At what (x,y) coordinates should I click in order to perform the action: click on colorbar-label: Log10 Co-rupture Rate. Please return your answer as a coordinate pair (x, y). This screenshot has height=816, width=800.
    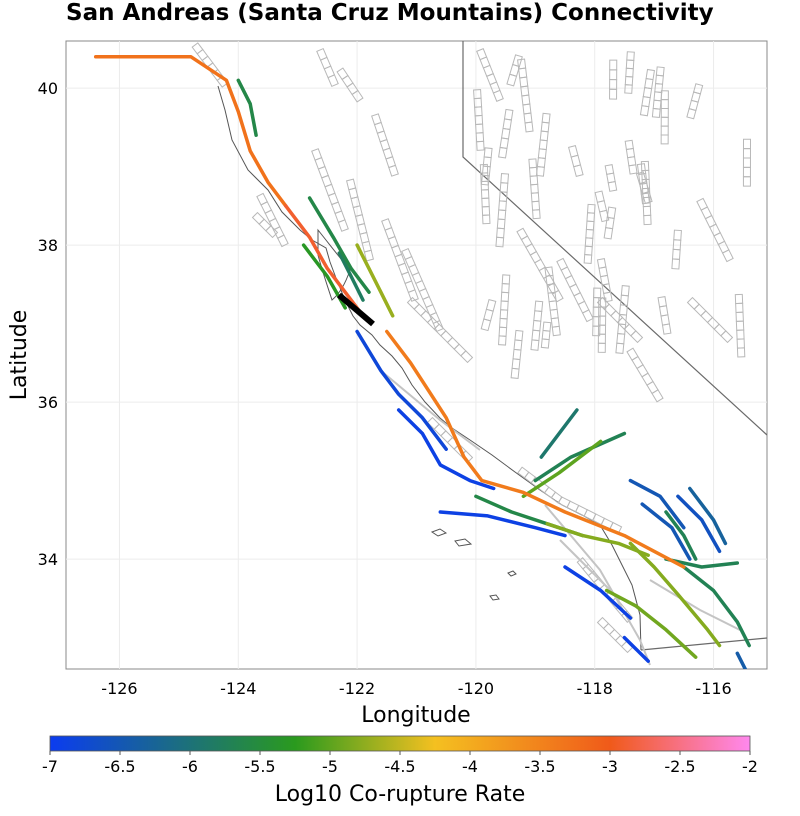
    Looking at the image, I should click on (400, 794).